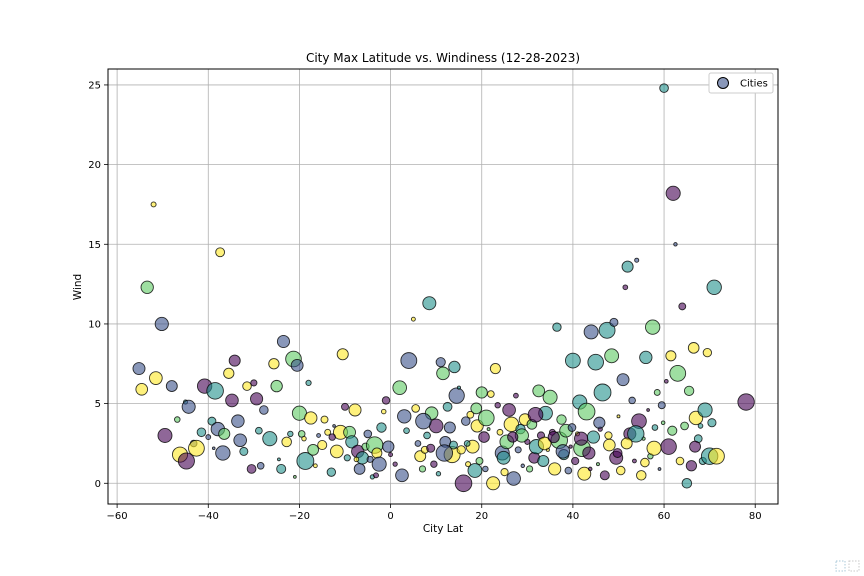 The width and height of the screenshot is (864, 576). Describe the element at coordinates (723, 83) in the screenshot. I see `legend-marker` at that location.